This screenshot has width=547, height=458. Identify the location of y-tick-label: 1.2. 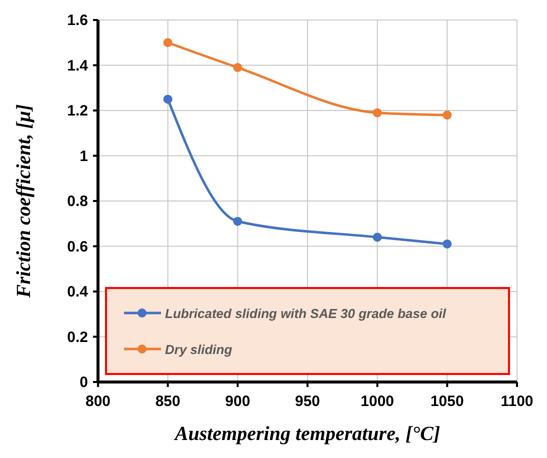
(77, 111).